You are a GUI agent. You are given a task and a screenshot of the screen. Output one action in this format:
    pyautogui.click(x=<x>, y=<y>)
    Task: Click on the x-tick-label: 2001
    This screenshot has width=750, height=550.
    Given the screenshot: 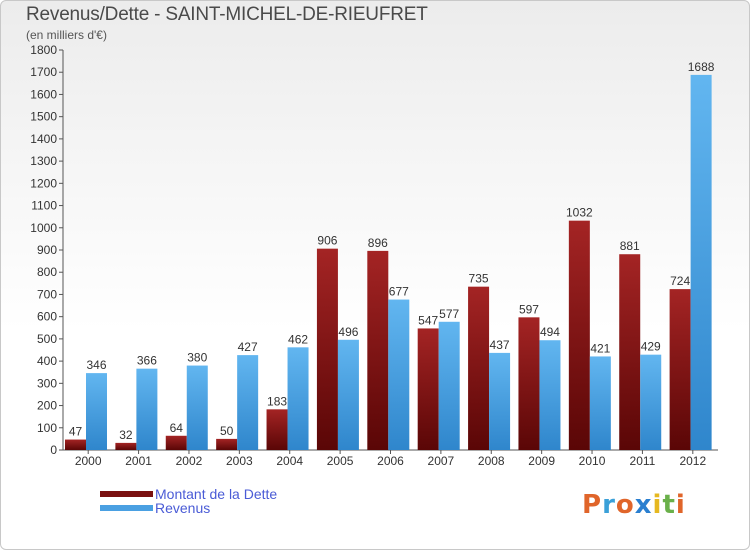 What is the action you would take?
    pyautogui.click(x=138, y=461)
    